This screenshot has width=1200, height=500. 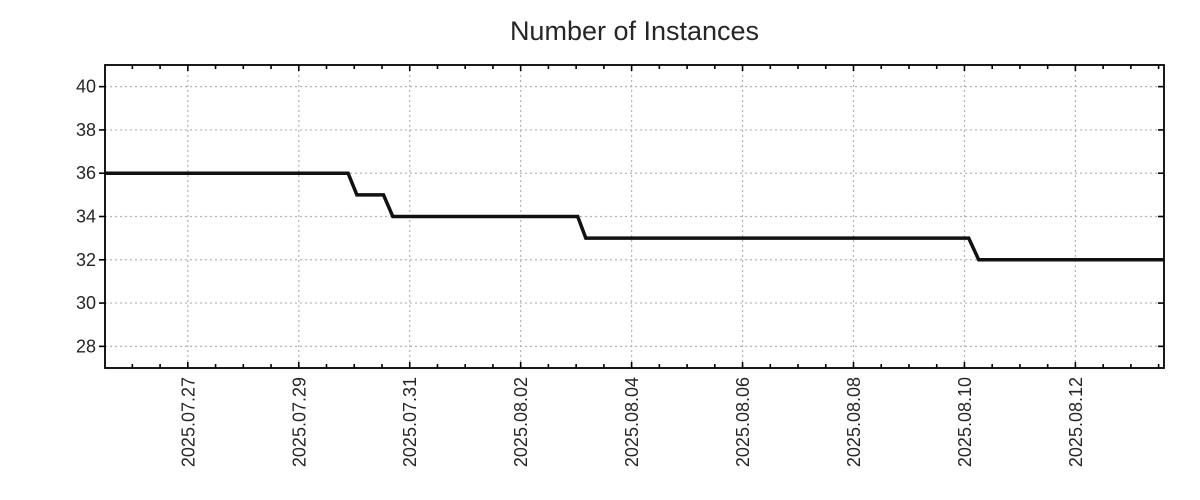 I want to click on x-tick-label-group: 2025.08.06, so click(x=743, y=422).